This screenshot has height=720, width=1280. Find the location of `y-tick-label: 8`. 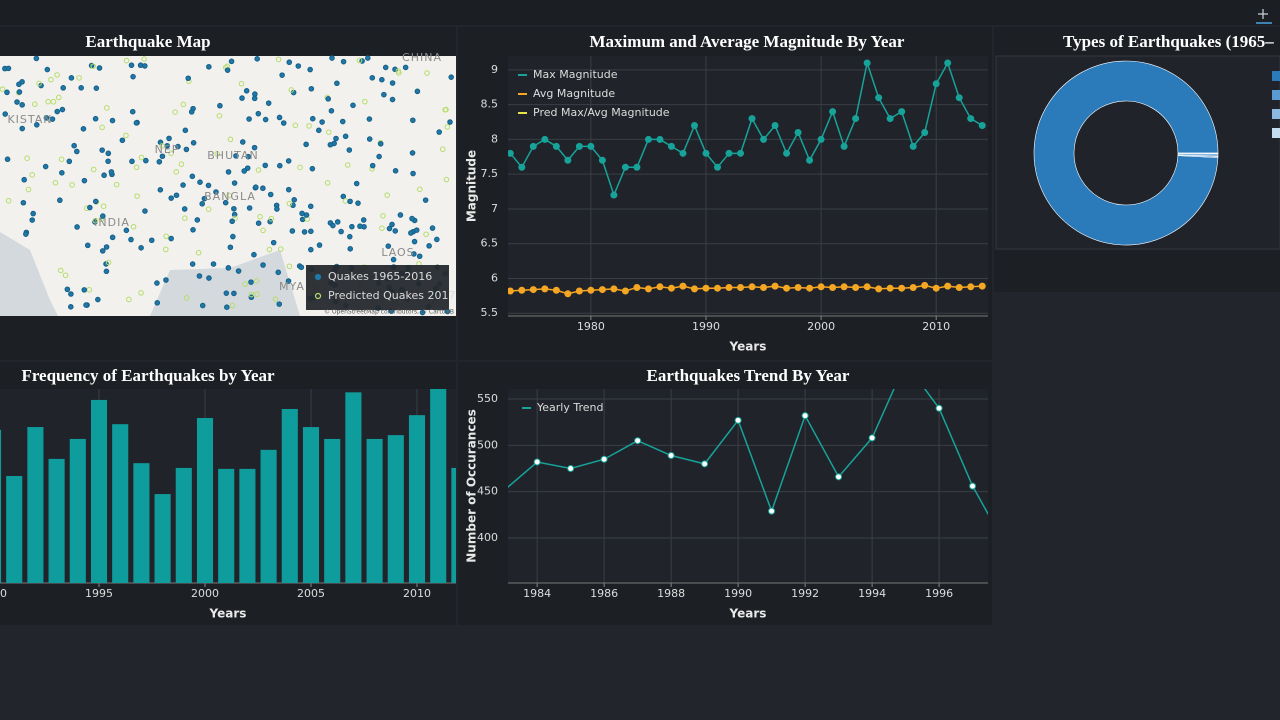

y-tick-label: 8 is located at coordinates (494, 138).